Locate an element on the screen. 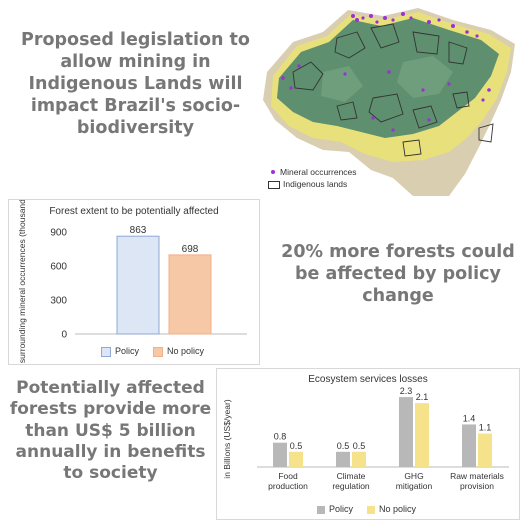 The image size is (523, 523). data-label: 1.4 is located at coordinates (469, 418).